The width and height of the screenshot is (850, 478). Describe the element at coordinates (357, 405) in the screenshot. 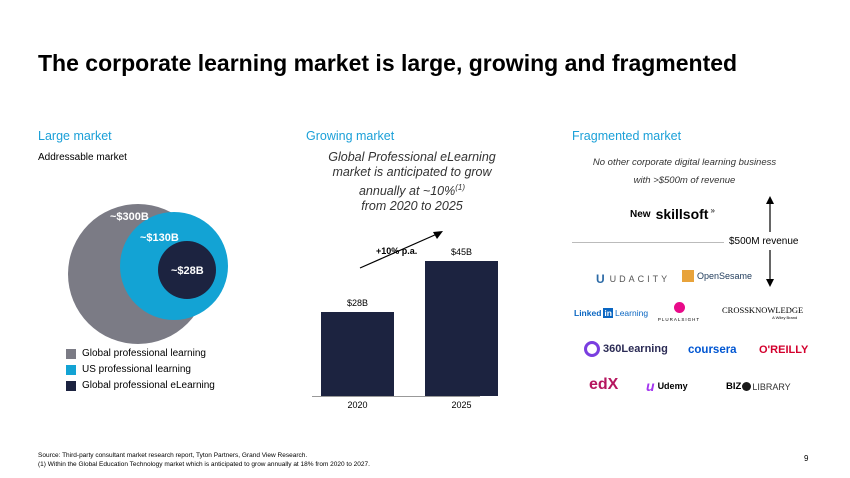

I see `bar-category-label-2020: 2020` at that location.